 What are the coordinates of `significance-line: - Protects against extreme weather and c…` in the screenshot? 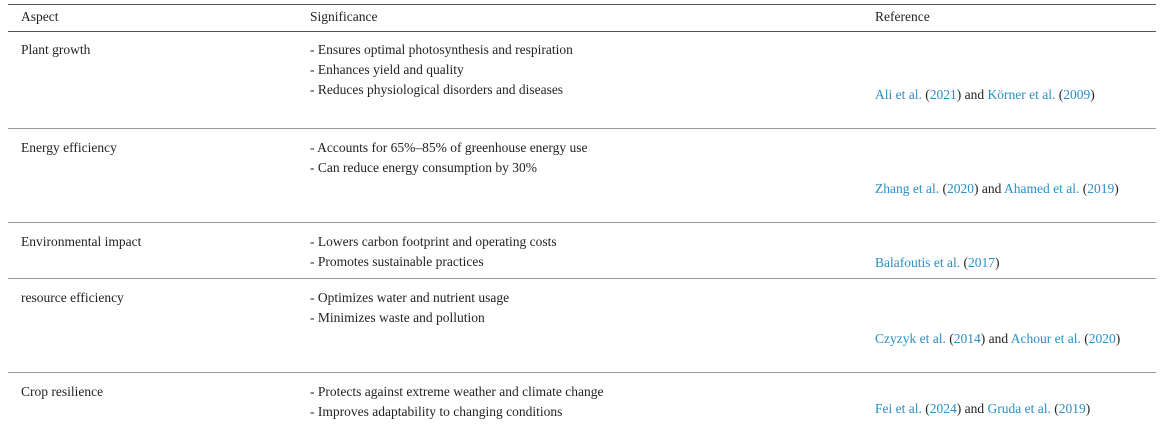 It's located at (457, 391).